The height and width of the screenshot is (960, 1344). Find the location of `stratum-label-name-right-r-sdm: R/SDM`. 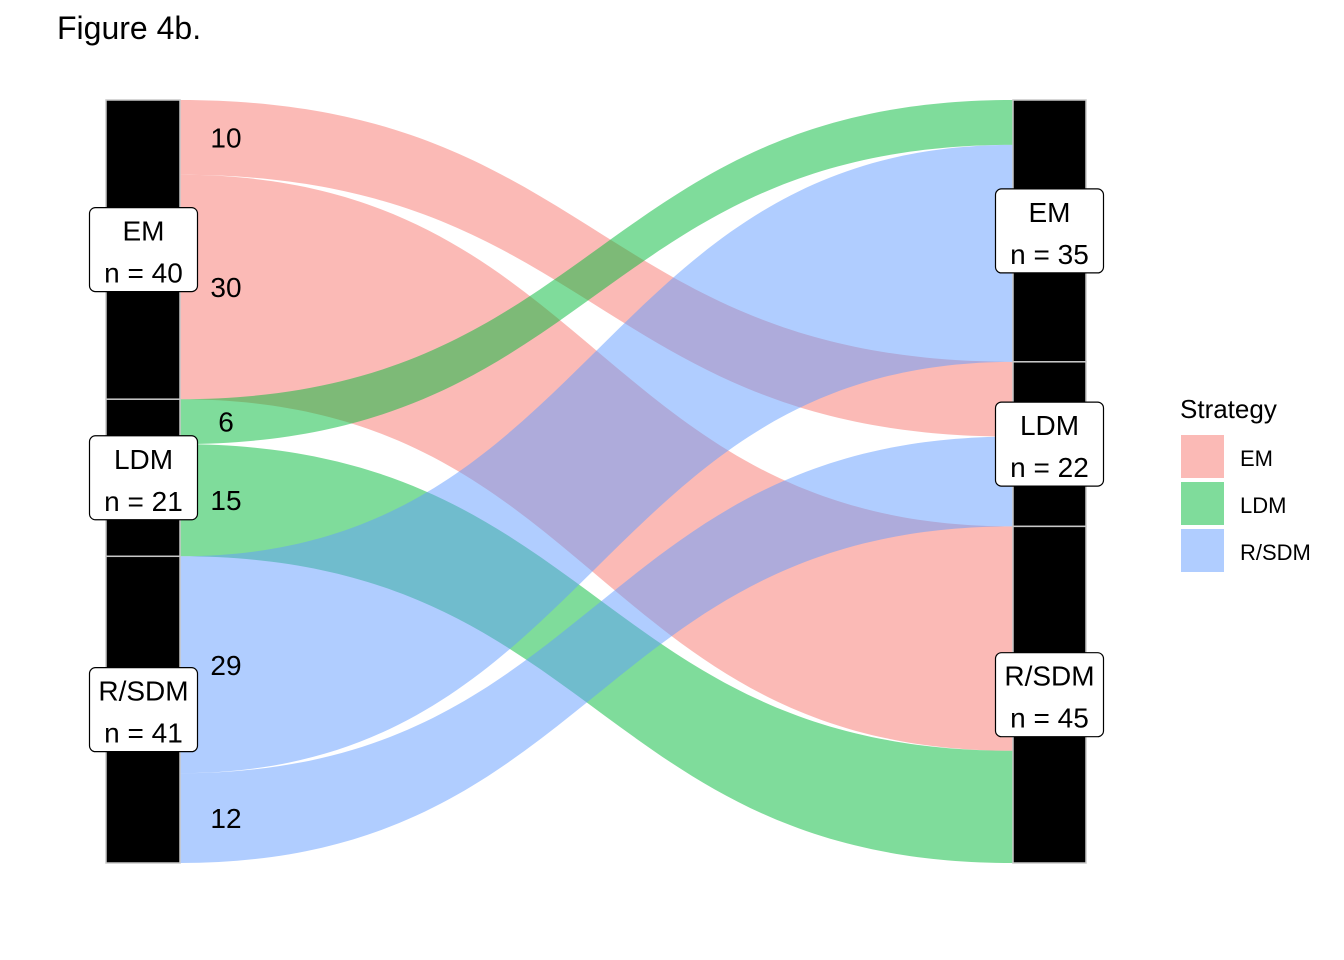

stratum-label-name-right-r-sdm: R/SDM is located at coordinates (1049, 676).